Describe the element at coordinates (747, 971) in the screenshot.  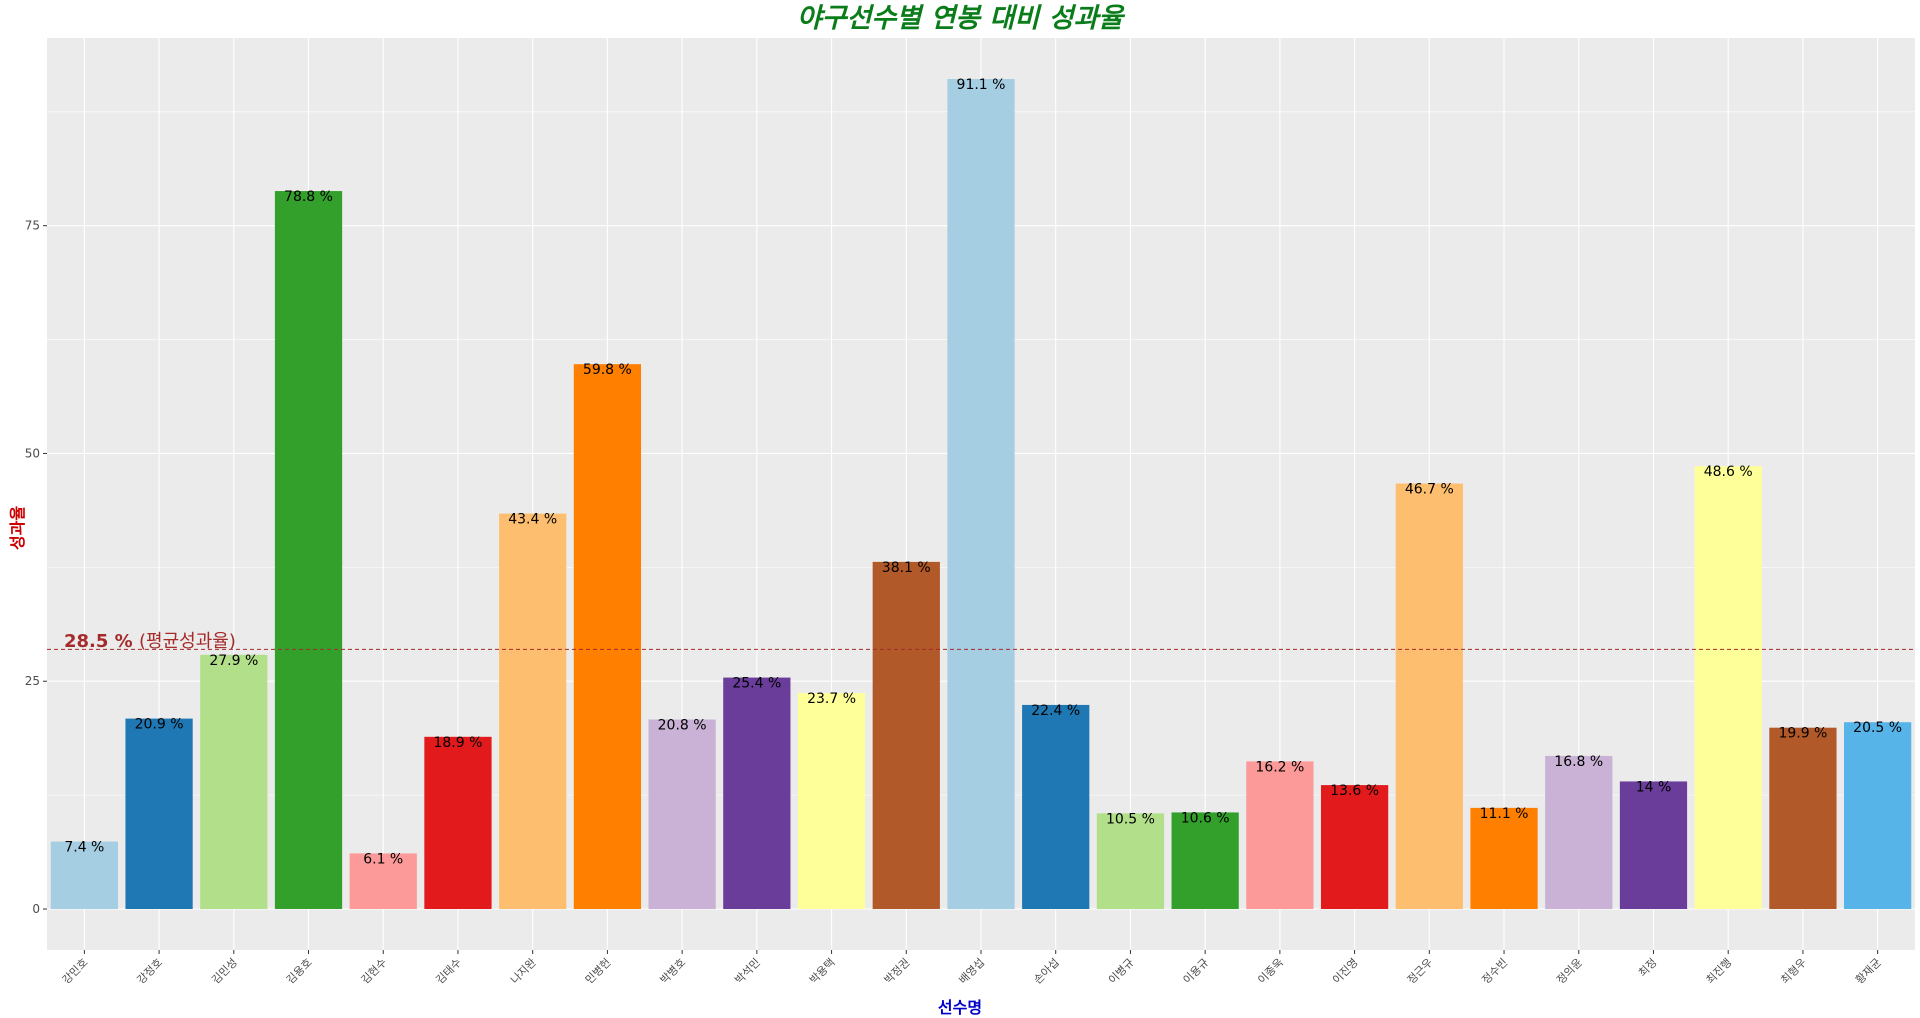
I see `x-tick-label: 박석민` at that location.